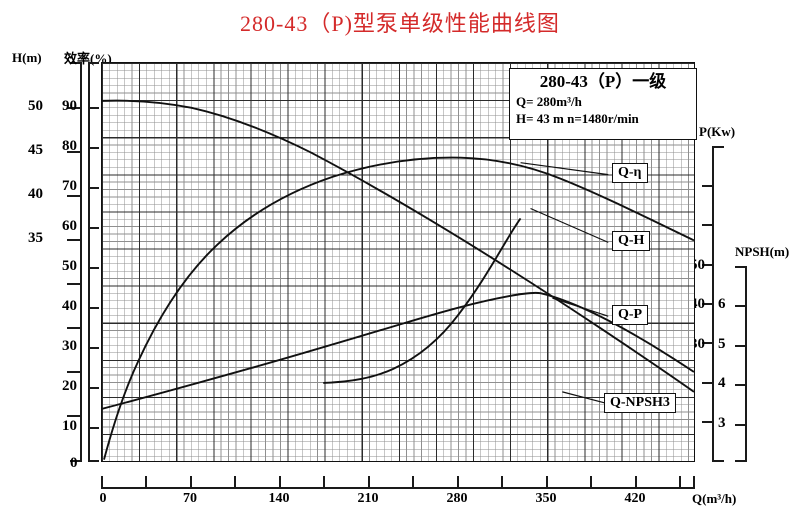 The width and height of the screenshot is (800, 525). I want to click on axis-flow: 0 70 140 210 280 350 420, so click(397, 491).